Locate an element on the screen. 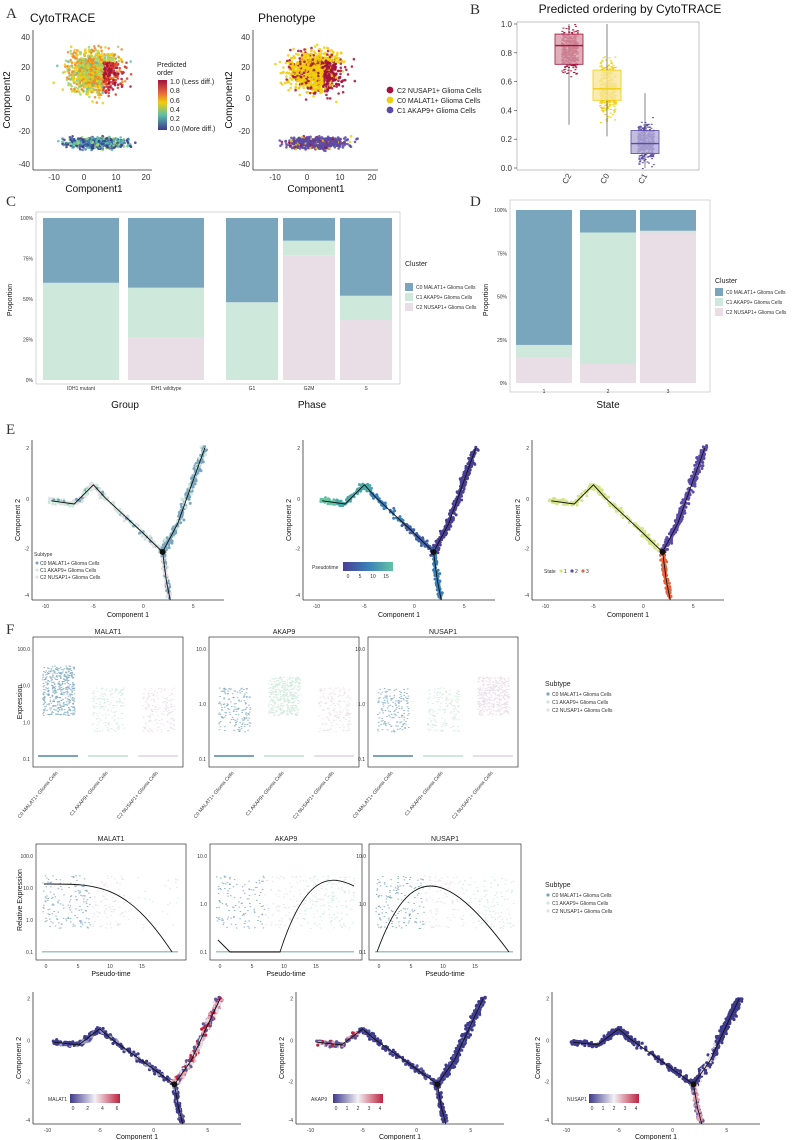 Image resolution: width=794 pixels, height=1140 pixels. a-left-yticks: 40 20 0 -20 -40 is located at coordinates (24, 101).